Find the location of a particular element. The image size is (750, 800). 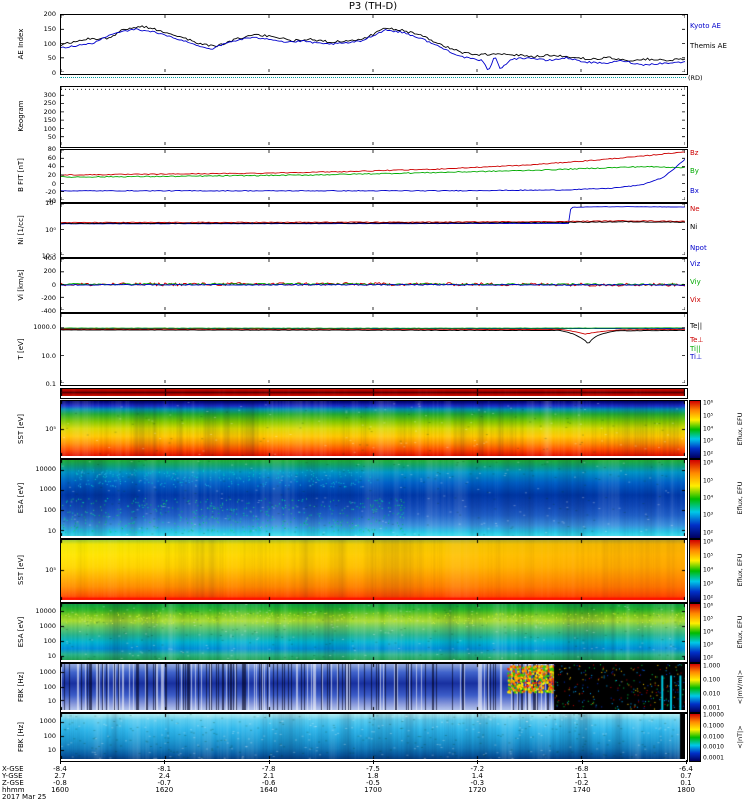

sst_ions-colorbar-tick: 10⁴ is located at coordinates (708, 428).